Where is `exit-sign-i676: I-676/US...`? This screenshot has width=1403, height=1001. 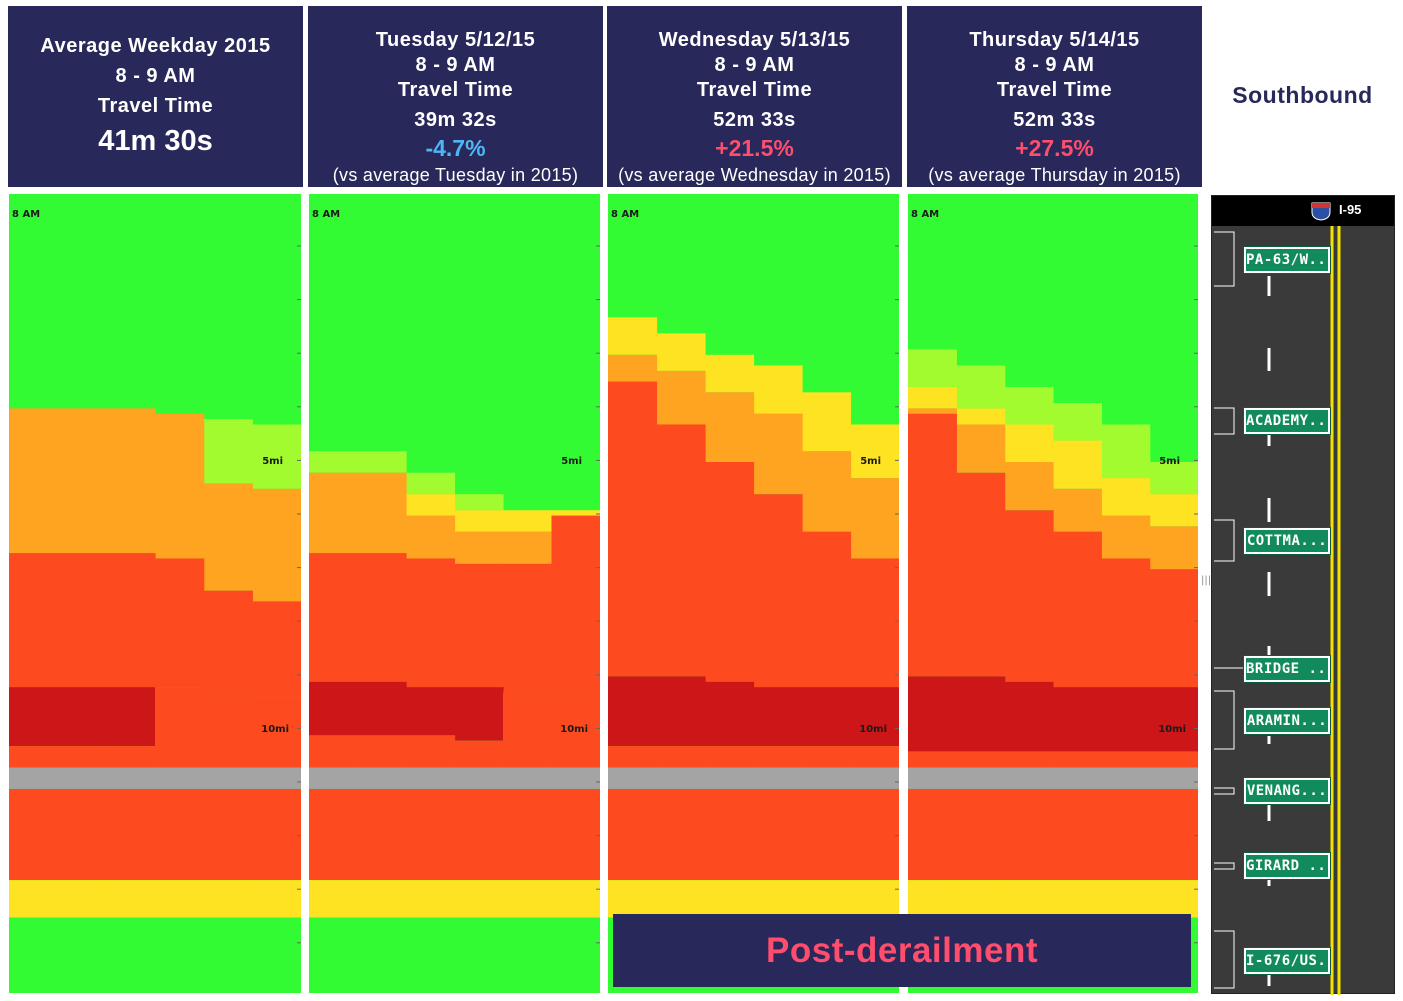
exit-sign-i676: I-676/US... is located at coordinates (1287, 961).